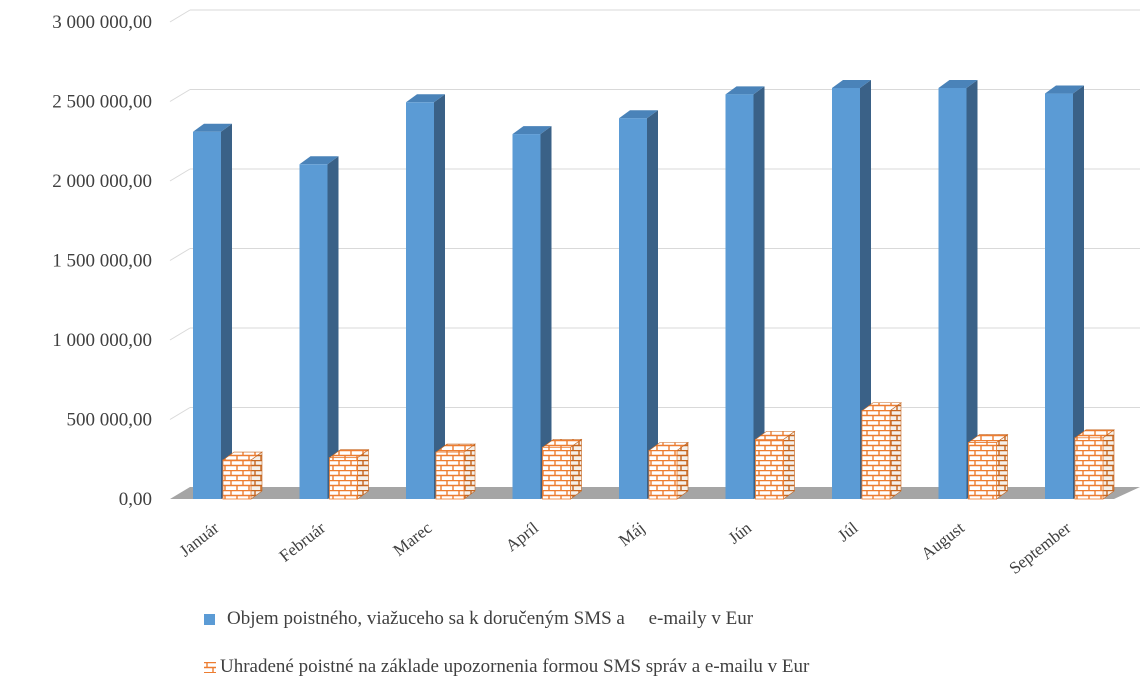 This screenshot has width=1140, height=687. I want to click on x-tick-label: Jún, so click(740, 533).